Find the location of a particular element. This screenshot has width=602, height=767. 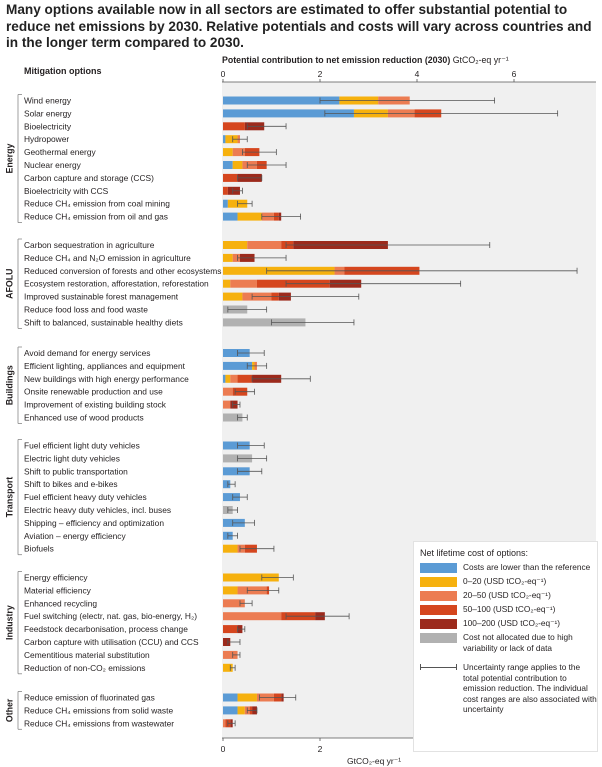

legend-label: 20–50 (USD tCO₂-eq⁻¹) is located at coordinates (507, 595).